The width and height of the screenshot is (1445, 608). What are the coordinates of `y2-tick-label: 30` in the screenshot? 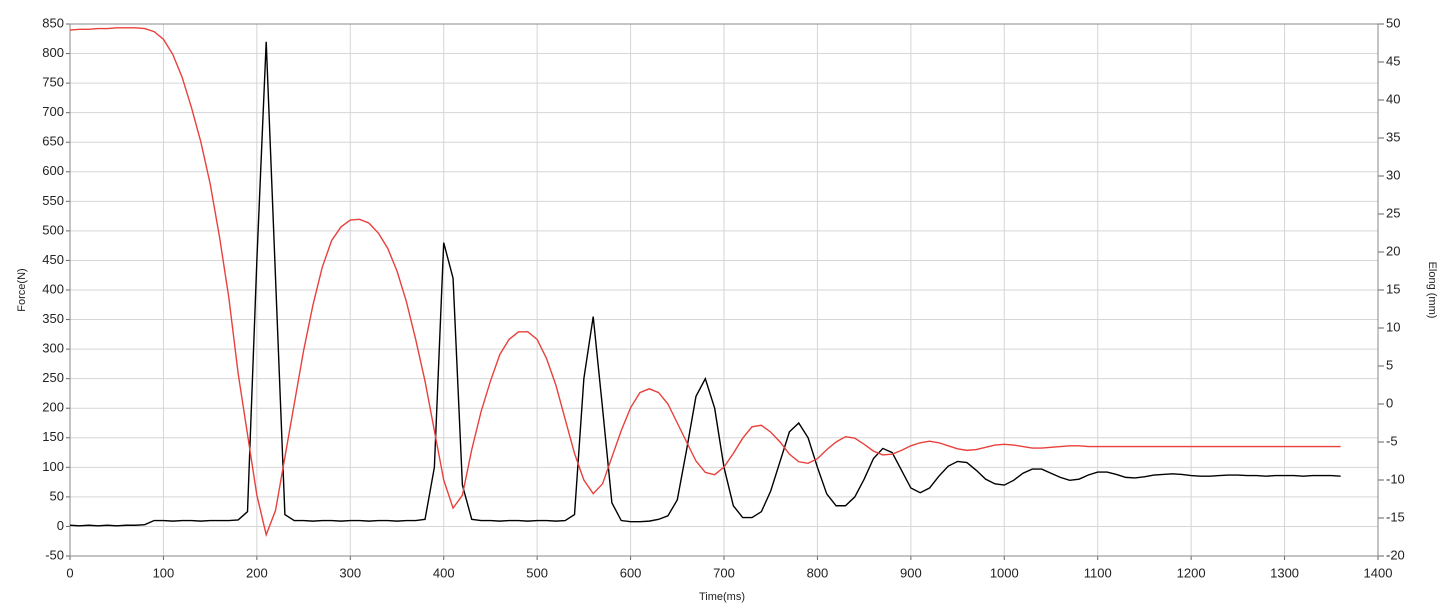 It's located at (1393, 174).